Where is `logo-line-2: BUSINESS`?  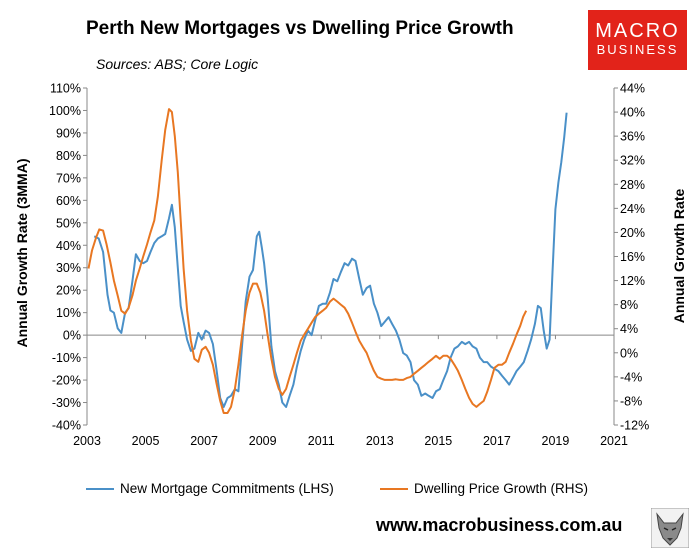
logo-line-2: BUSINESS is located at coordinates (637, 49).